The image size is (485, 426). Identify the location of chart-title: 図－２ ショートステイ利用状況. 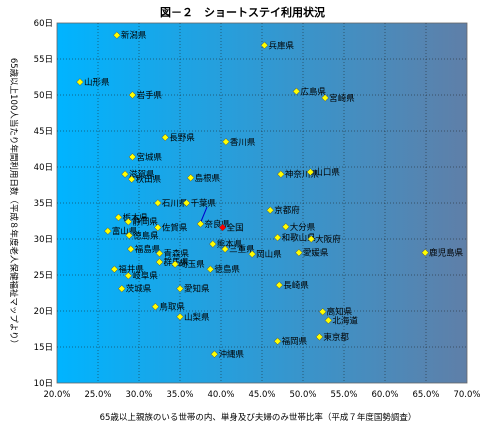
(242, 12).